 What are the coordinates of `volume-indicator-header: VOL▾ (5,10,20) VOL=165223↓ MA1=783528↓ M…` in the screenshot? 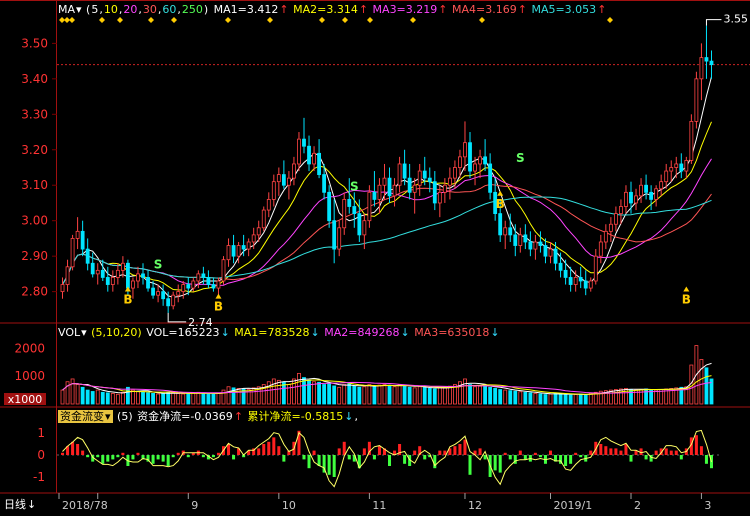 It's located at (279, 333).